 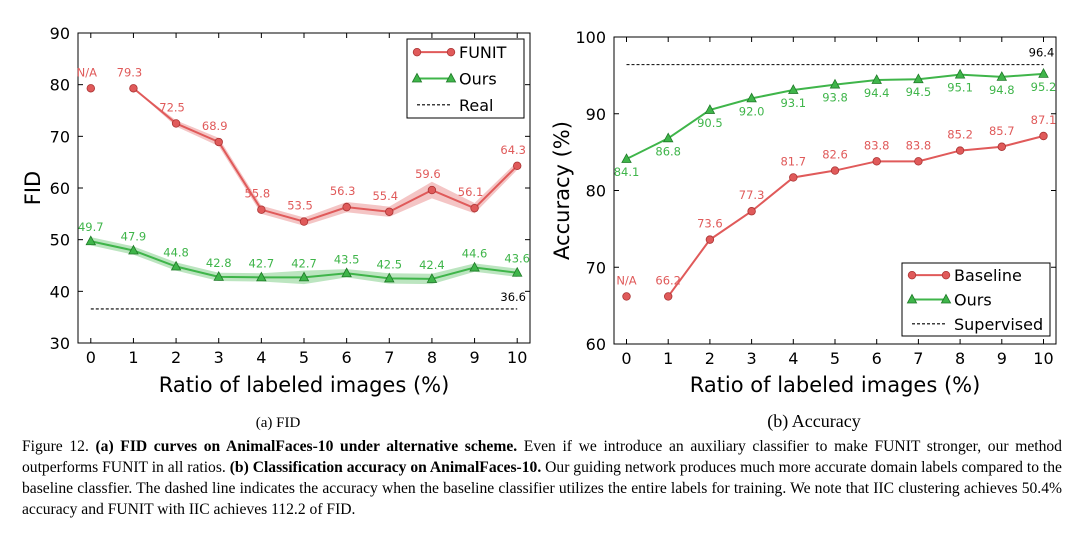 I want to click on data-label: 94.8, so click(x=1002, y=90).